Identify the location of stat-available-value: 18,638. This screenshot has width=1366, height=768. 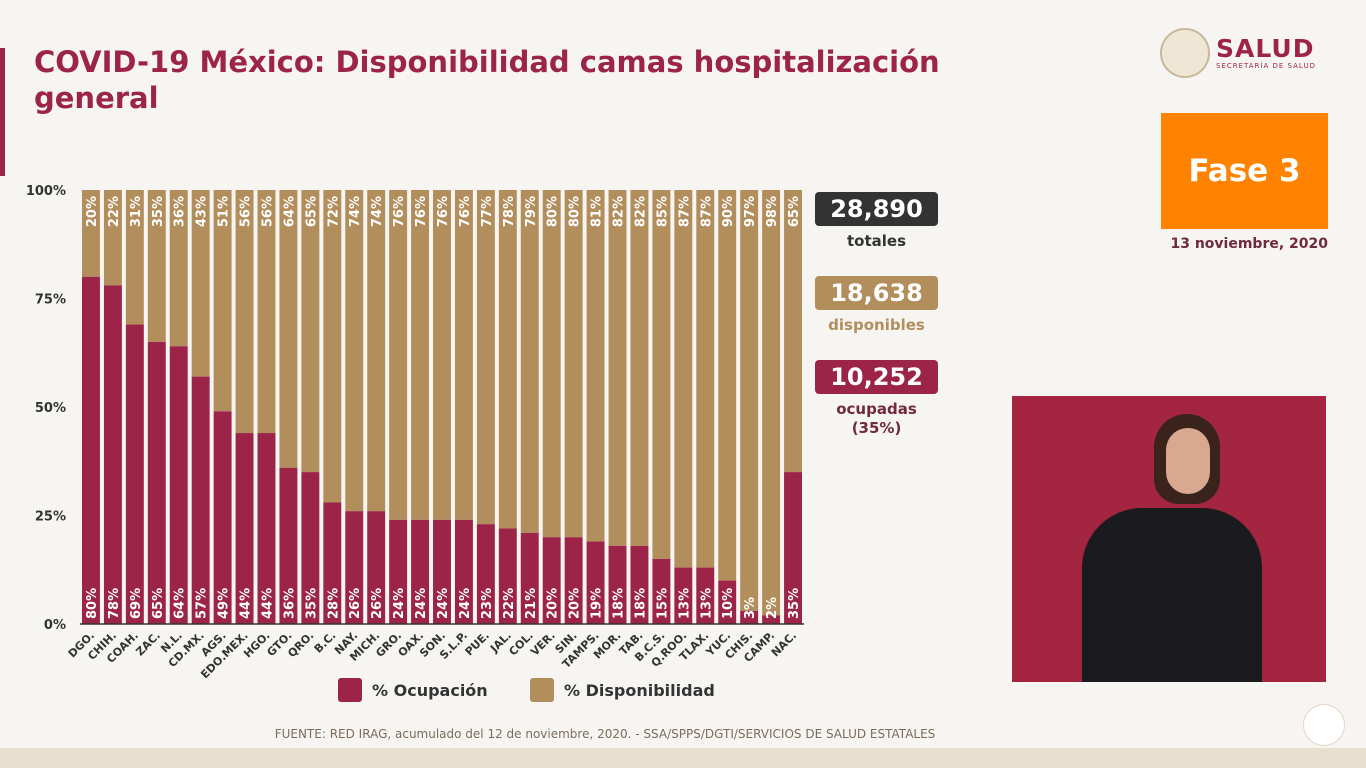
(876, 293).